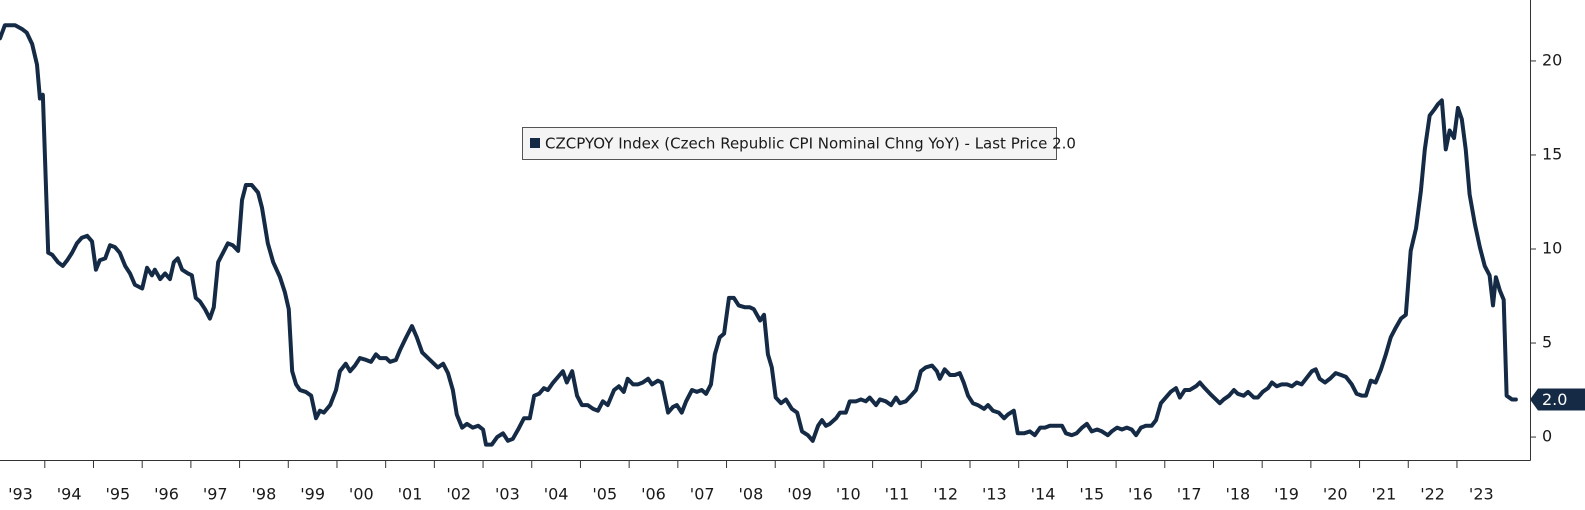 The width and height of the screenshot is (1585, 510). What do you see at coordinates (215, 494) in the screenshot?
I see `x-tick-label: '97` at bounding box center [215, 494].